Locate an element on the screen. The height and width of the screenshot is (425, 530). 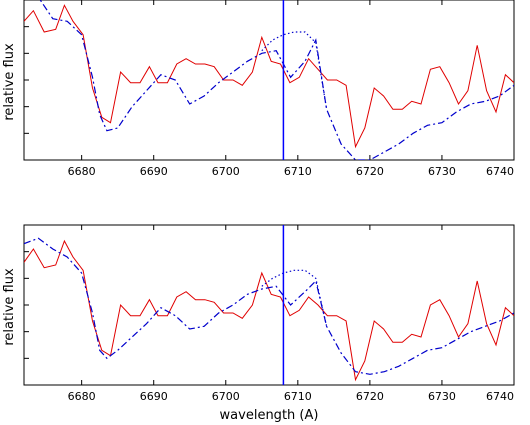
bottom-x-tick-label: 6680 is located at coordinates (82, 396).